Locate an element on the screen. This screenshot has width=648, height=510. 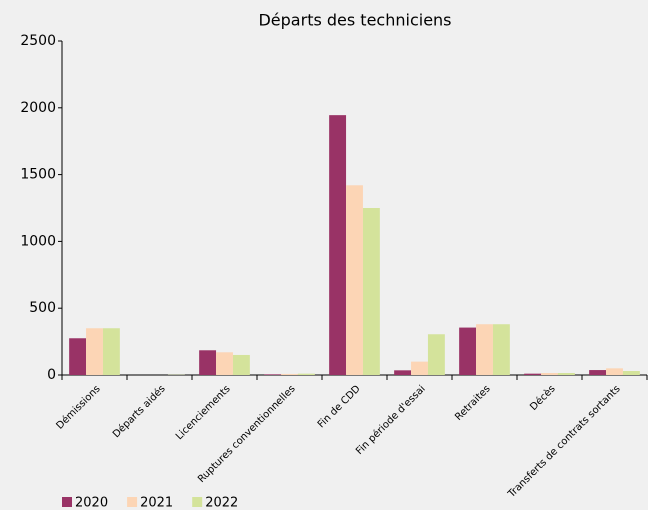
chart-title: Départs des techniciens is located at coordinates (354, 20).